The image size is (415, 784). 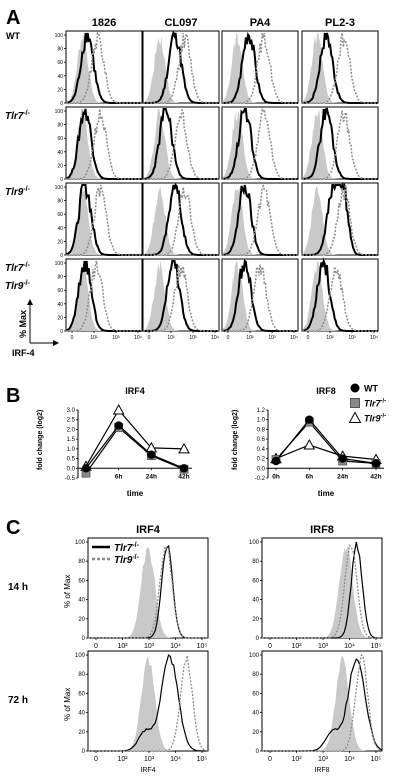 I want to click on arrow-right-icon, so click(x=56, y=343).